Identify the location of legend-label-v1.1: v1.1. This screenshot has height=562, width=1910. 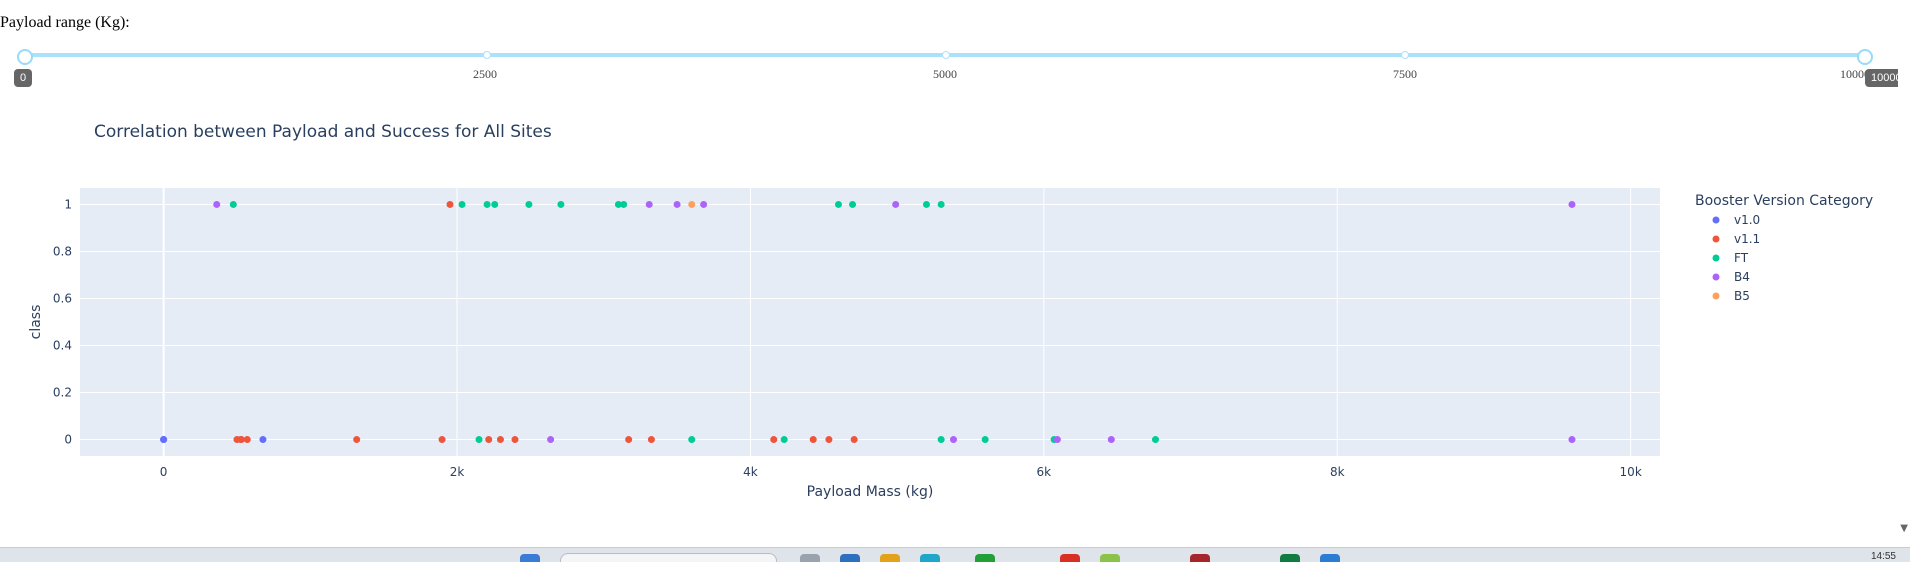
(1747, 239).